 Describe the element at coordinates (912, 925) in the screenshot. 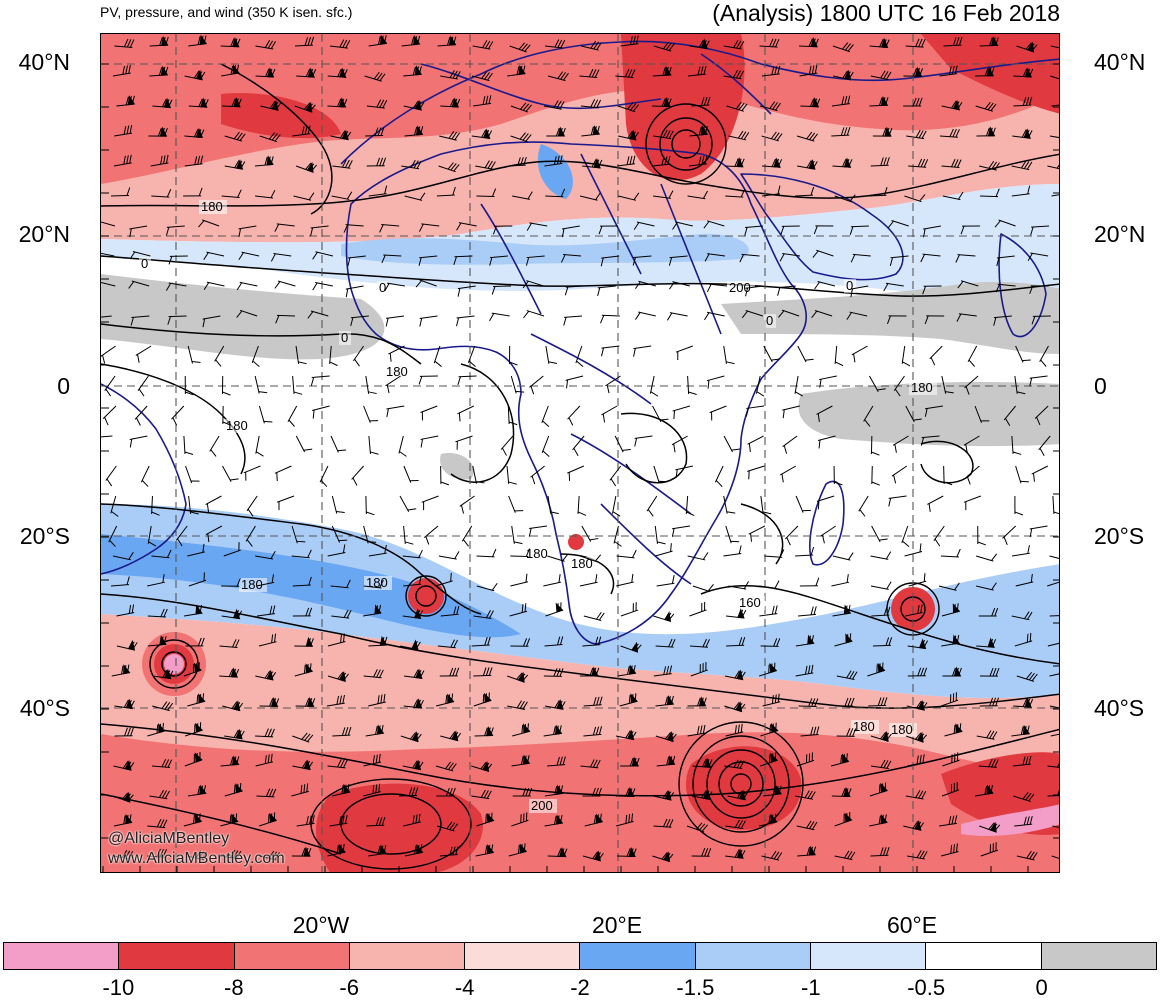

I see `lon-label: 60°E` at that location.